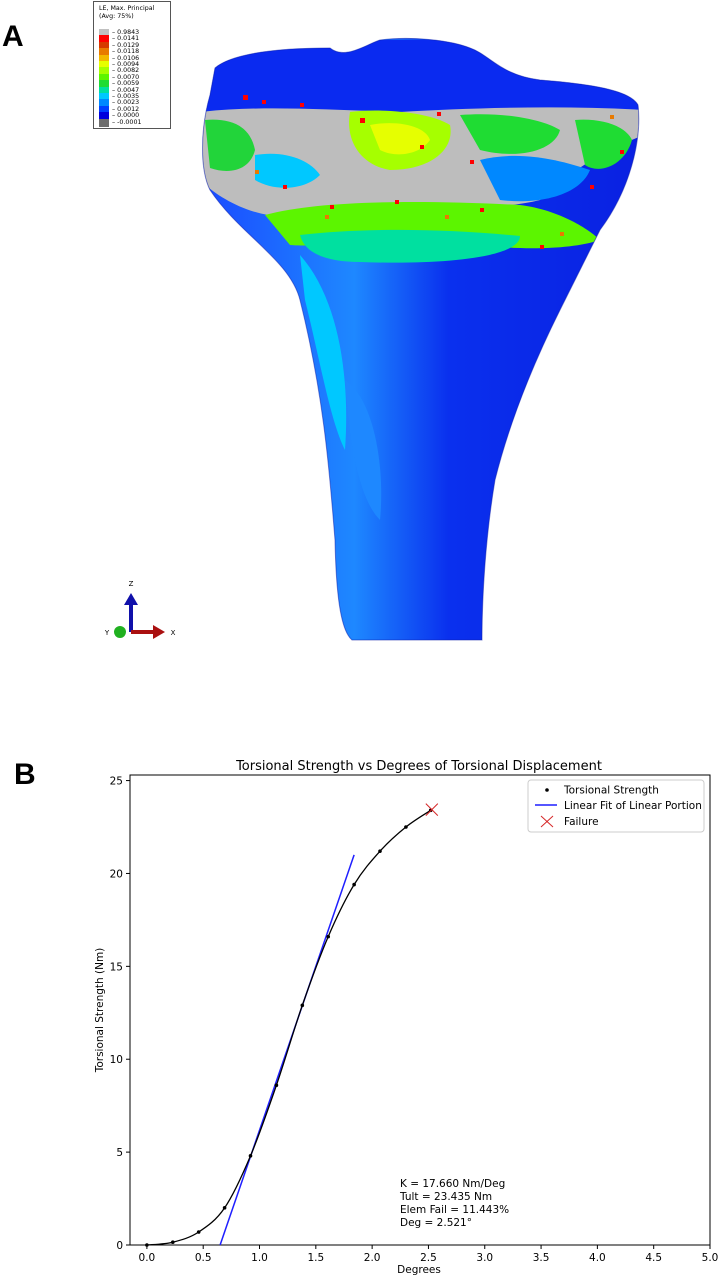  Describe the element at coordinates (126, 109) in the screenshot. I see `legend-value: – 0.0012` at that location.